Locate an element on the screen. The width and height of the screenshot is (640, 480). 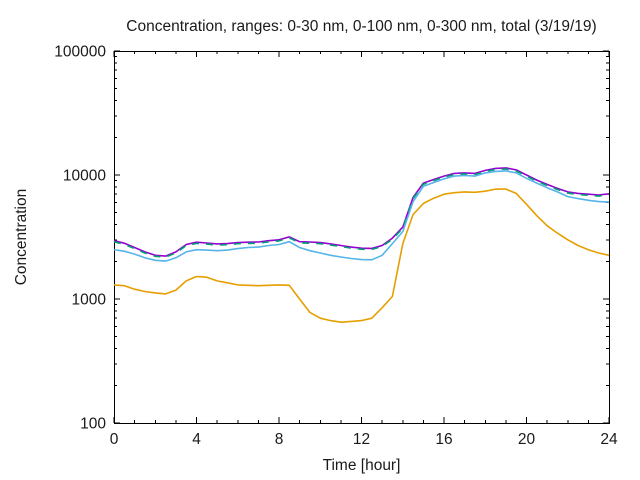
y-tick-label: 1000 is located at coordinates (89, 300).